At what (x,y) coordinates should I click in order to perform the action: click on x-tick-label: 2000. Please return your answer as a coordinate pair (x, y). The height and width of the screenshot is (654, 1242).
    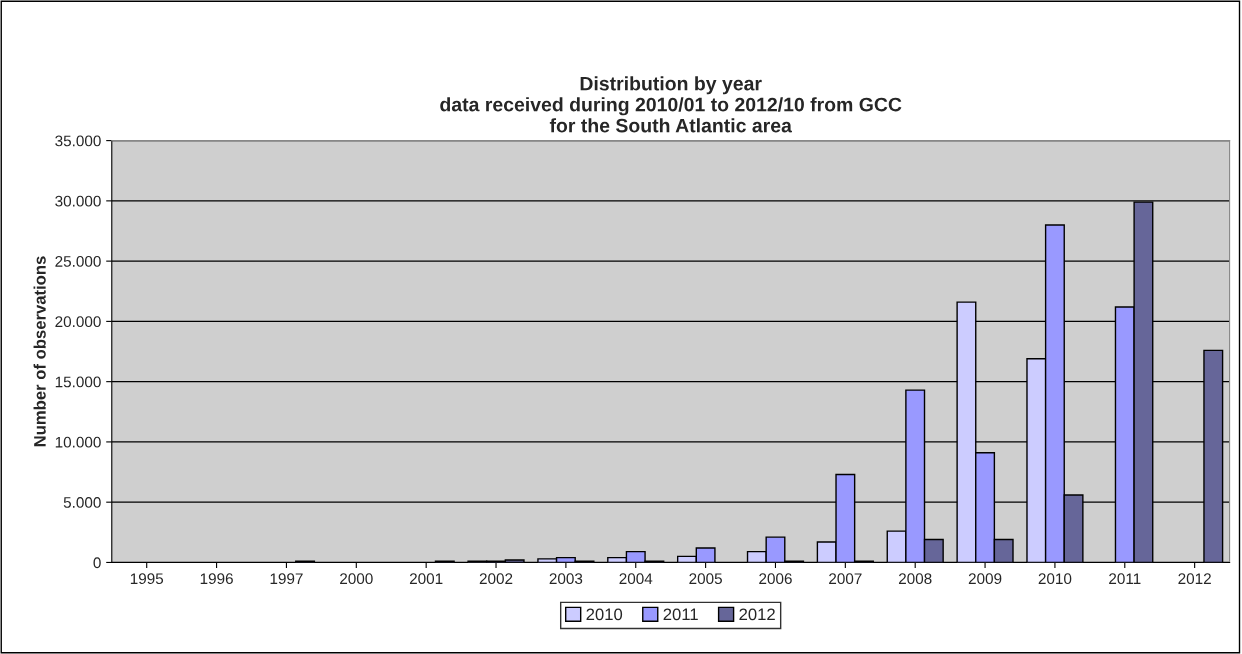
    Looking at the image, I should click on (356, 579).